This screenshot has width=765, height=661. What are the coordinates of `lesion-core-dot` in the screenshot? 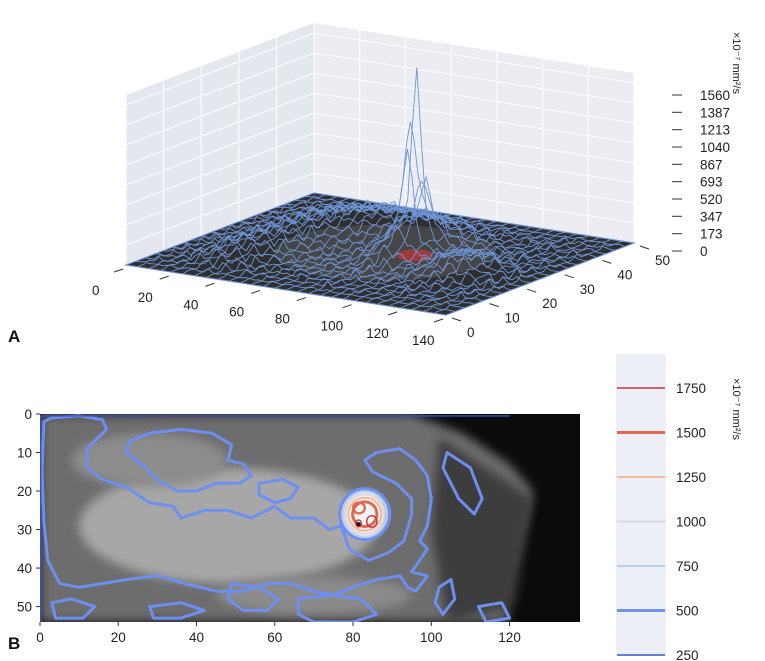 It's located at (358, 524).